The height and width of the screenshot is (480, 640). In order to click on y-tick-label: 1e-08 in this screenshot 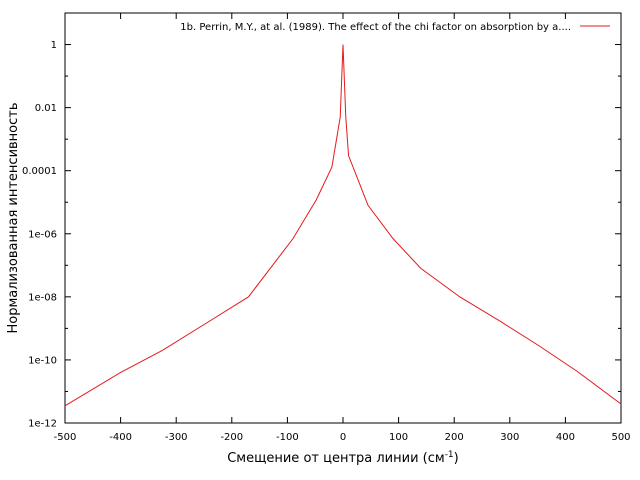, I will do `click(42, 297)`.